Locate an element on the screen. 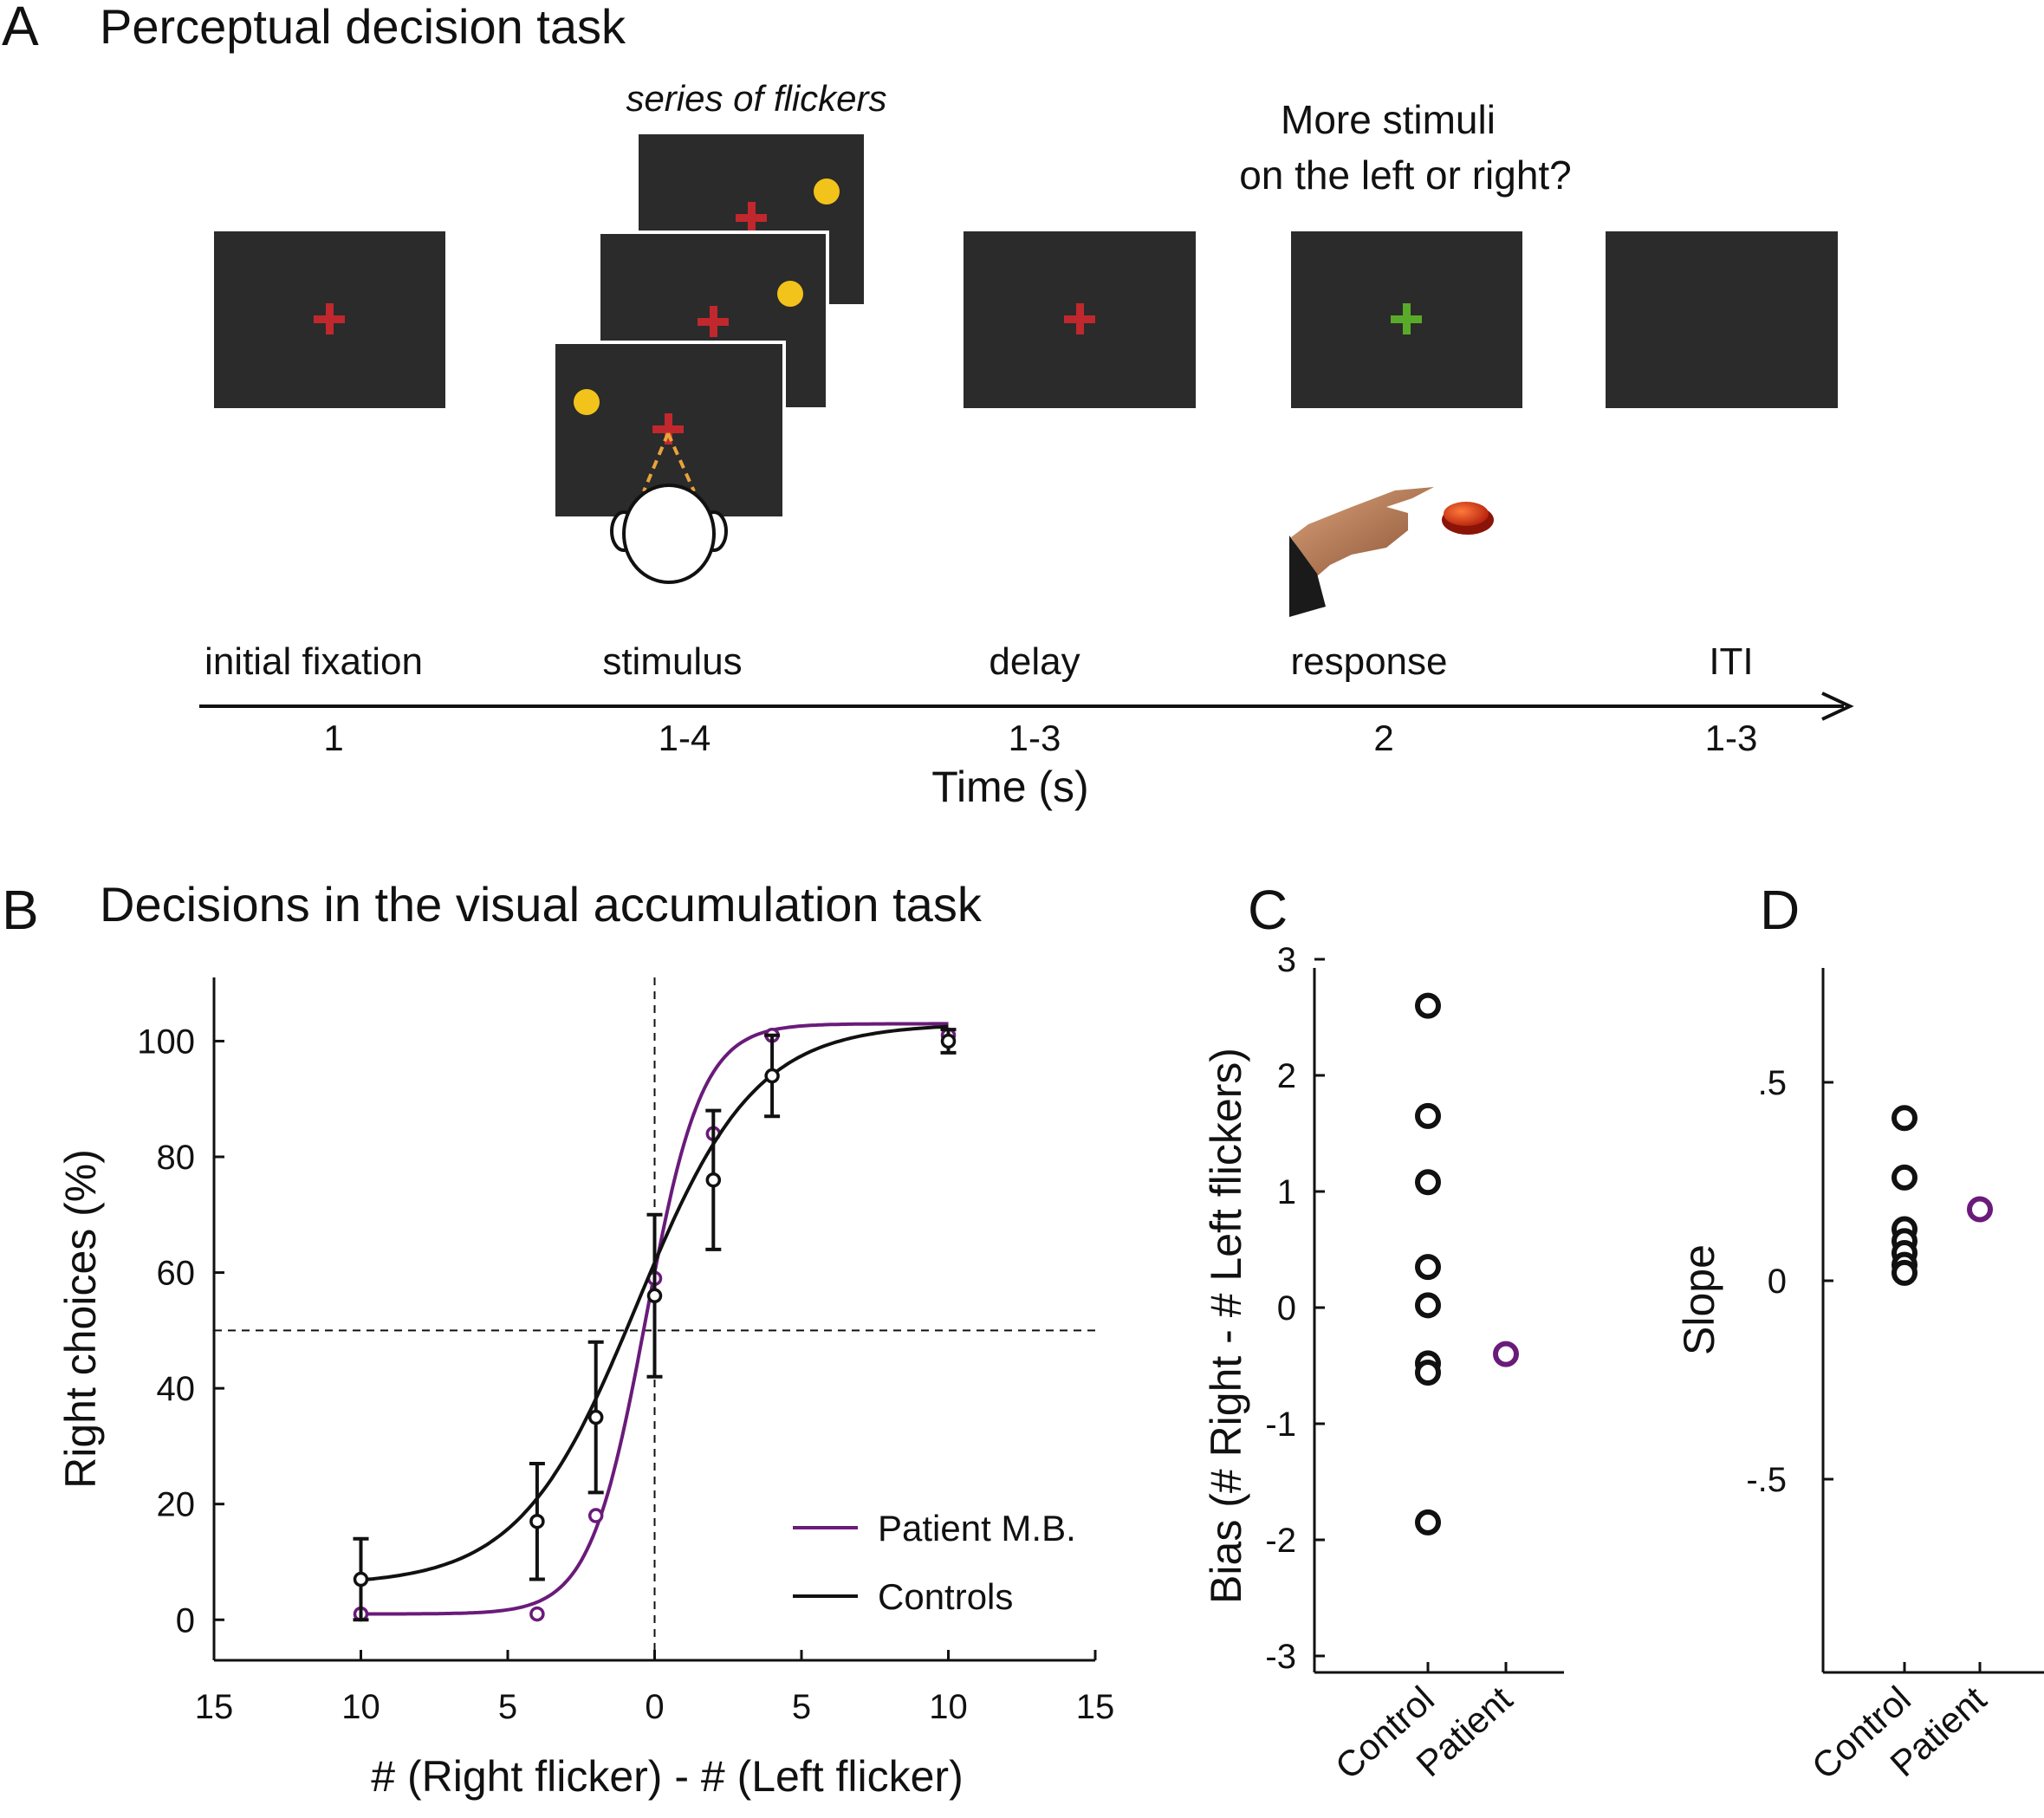 Image resolution: width=2044 pixels, height=1818 pixels. y-tick-label: .5 is located at coordinates (1773, 1083).